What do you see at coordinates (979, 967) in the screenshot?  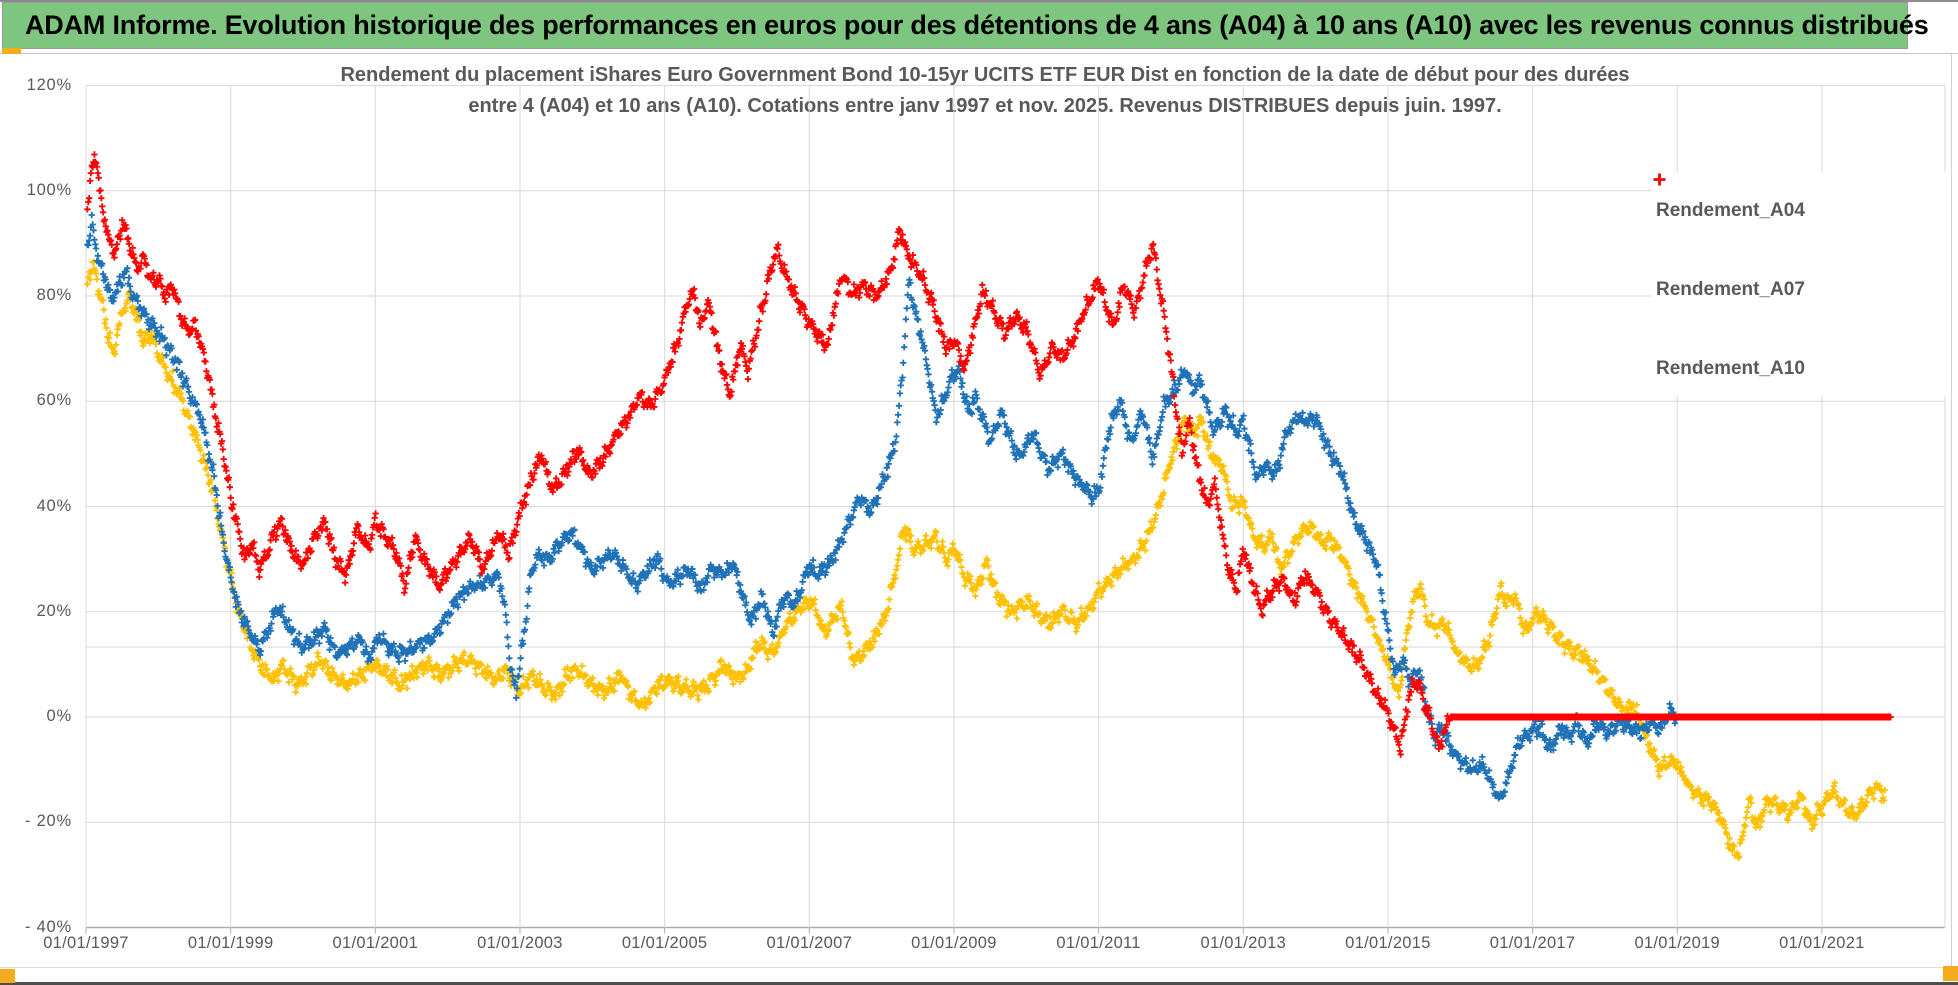 I see `sheet-row-divider` at bounding box center [979, 967].